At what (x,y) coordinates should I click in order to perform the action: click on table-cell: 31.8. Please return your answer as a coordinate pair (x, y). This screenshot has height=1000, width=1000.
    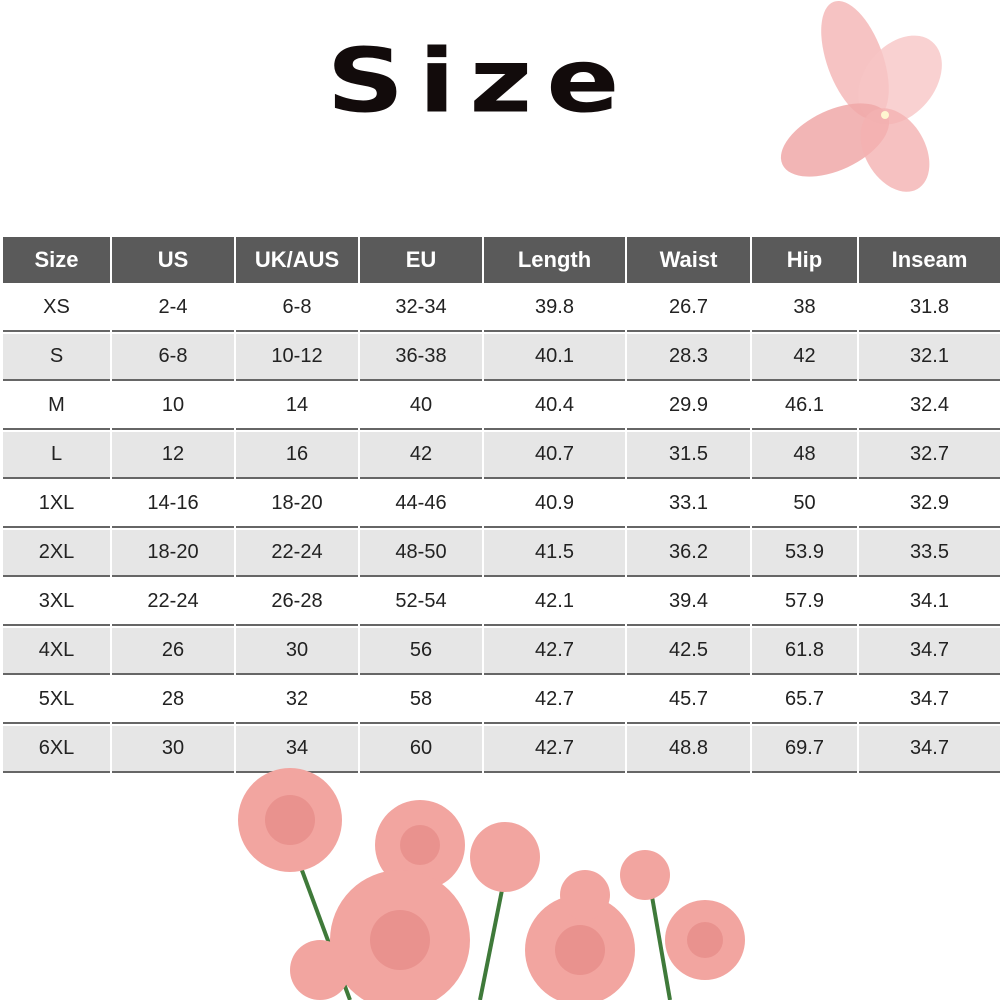
    Looking at the image, I should click on (929, 308).